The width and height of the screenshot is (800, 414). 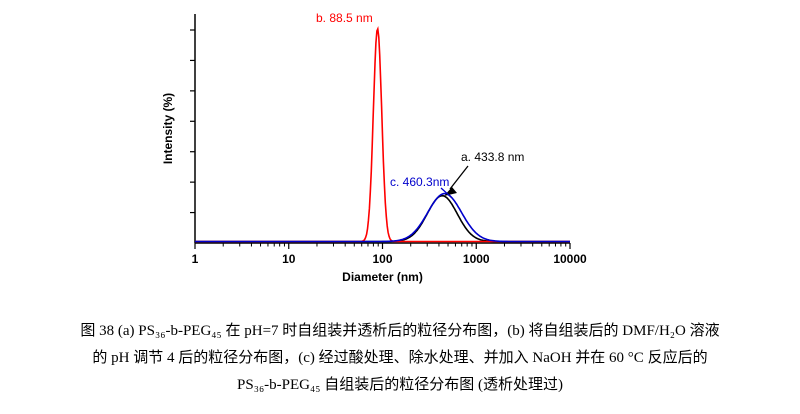 What do you see at coordinates (195, 259) in the screenshot?
I see `svg-text: 1` at bounding box center [195, 259].